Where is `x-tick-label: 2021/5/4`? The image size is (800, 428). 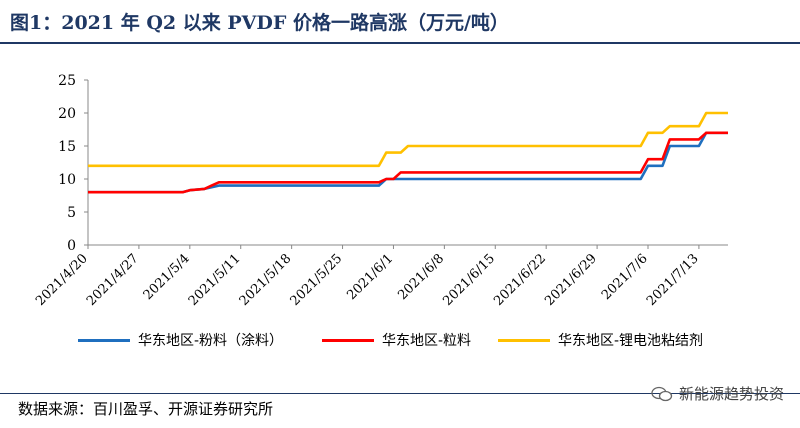
x-tick-label: 2021/5/4 is located at coordinates (167, 277).